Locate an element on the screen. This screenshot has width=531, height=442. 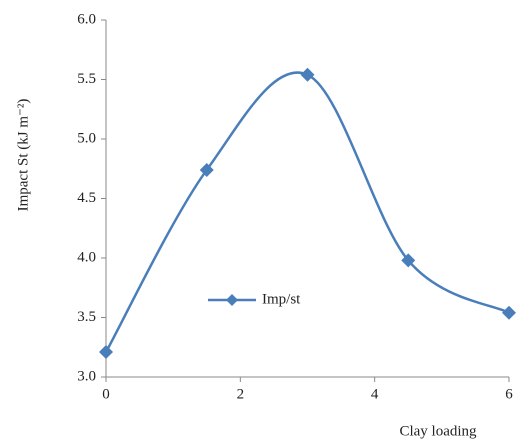
y-tick-label: 6.0 is located at coordinates (86, 19).